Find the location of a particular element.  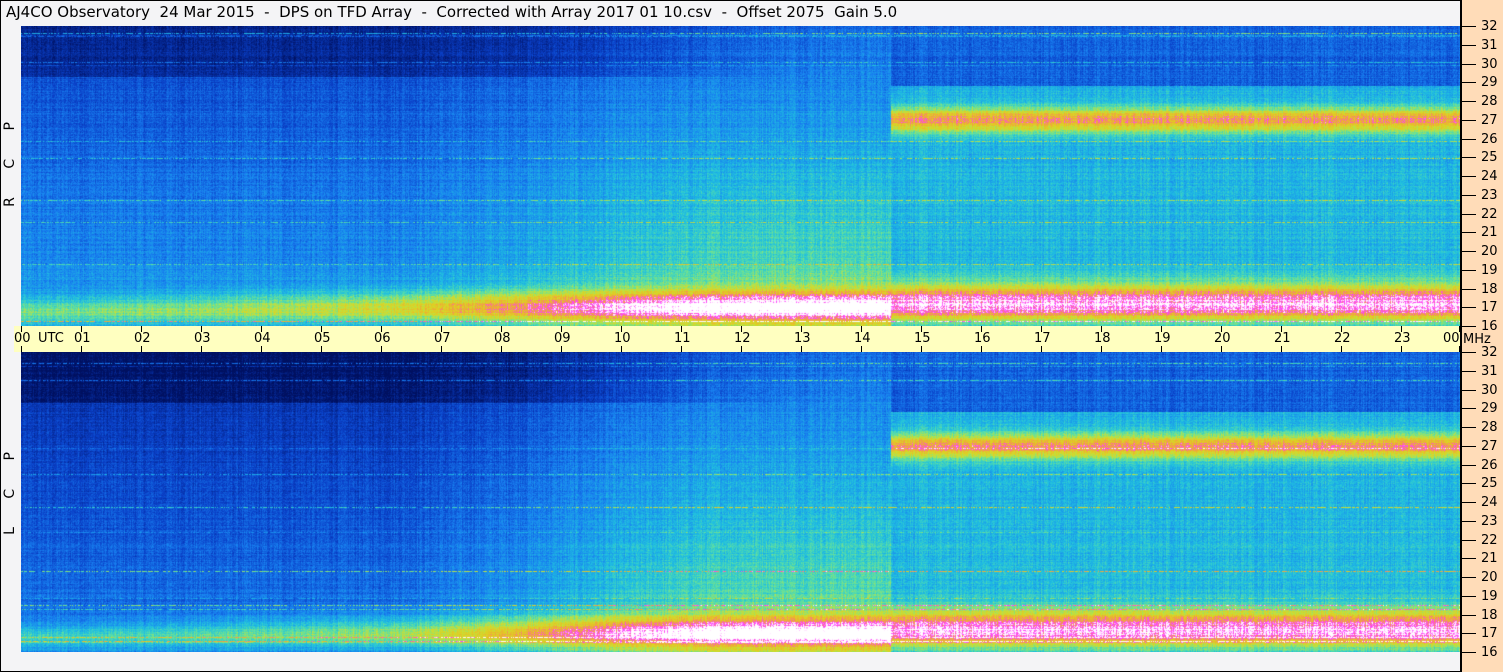

freq-tick-label: 26 is located at coordinates (1489, 465).